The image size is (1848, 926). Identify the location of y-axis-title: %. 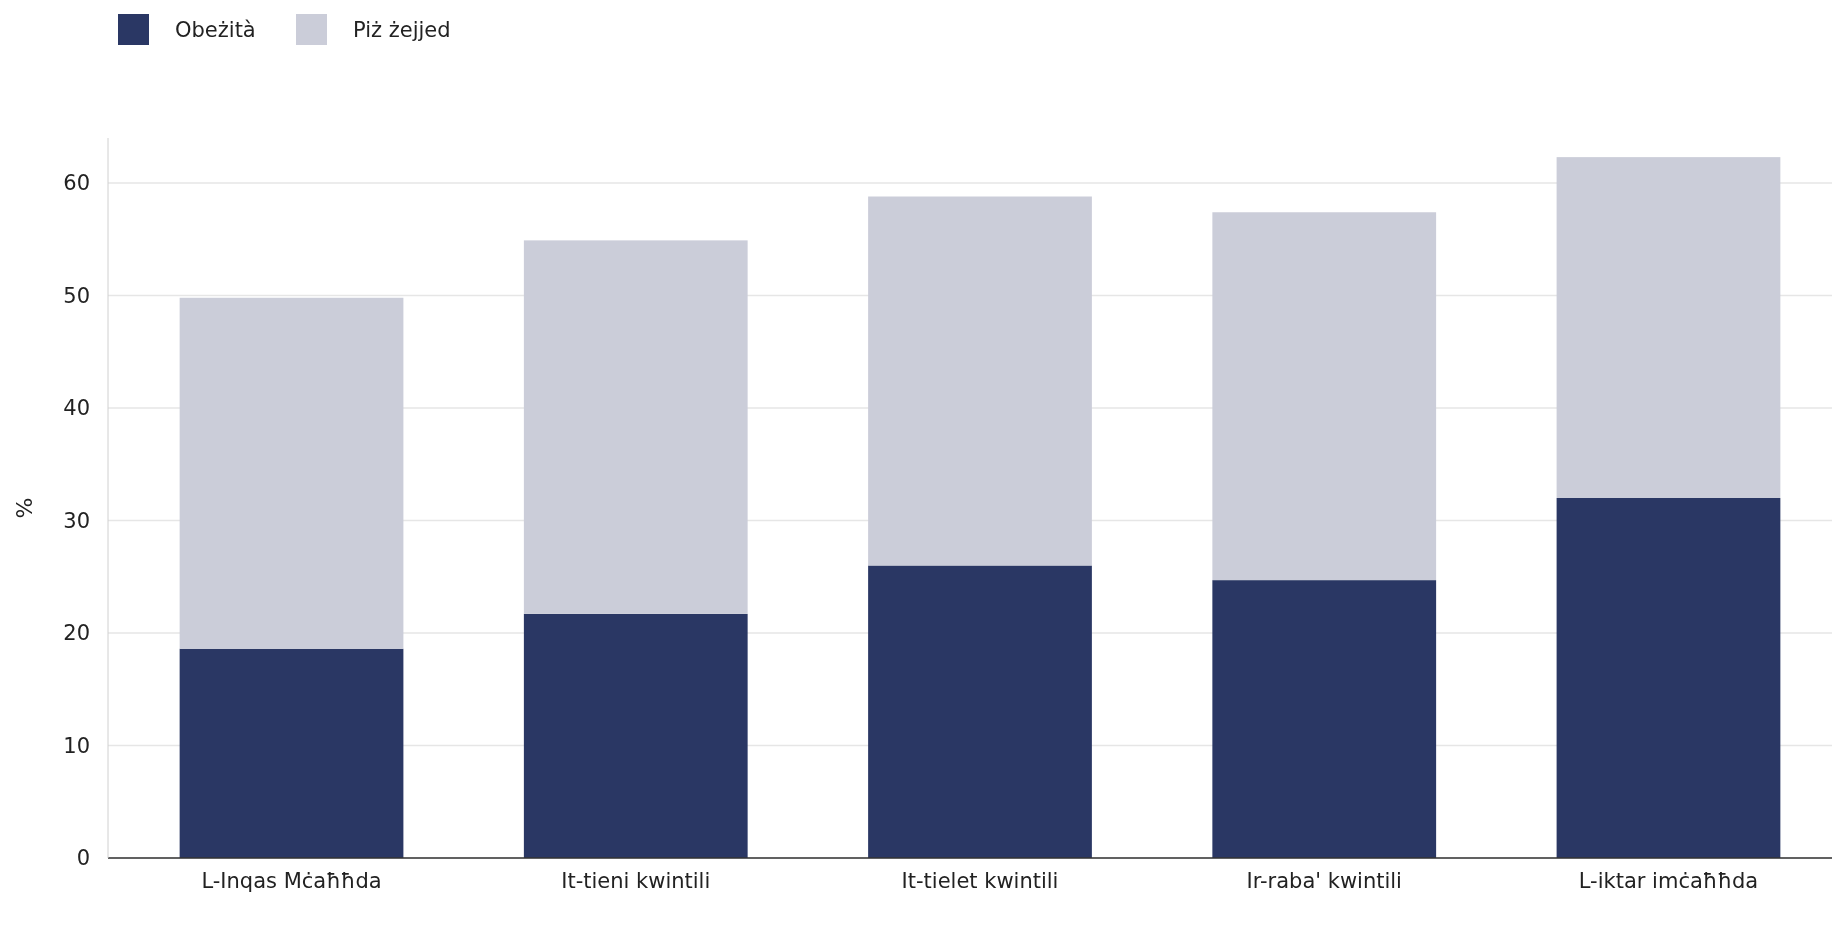
(24, 508).